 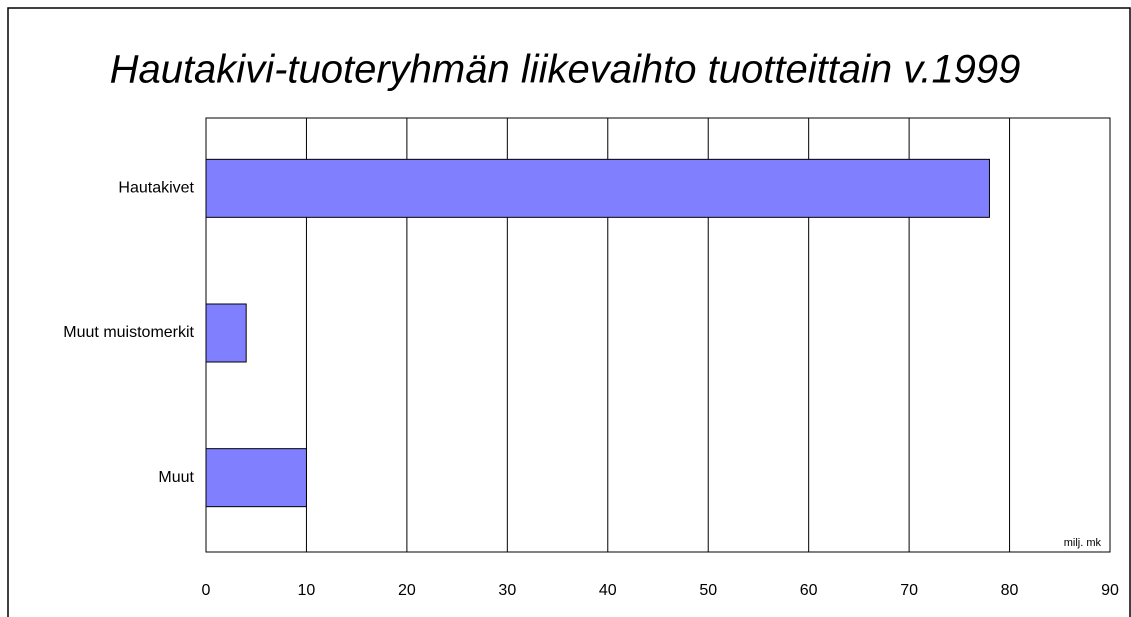 I want to click on x-tick-label: 30, so click(x=507, y=590).